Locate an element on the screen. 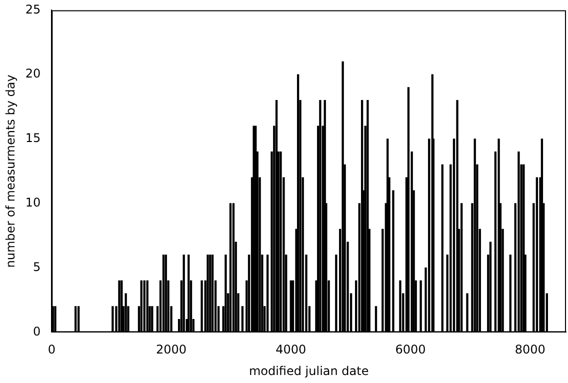 The image size is (568, 383). x-tick-label: 2000 is located at coordinates (171, 349).